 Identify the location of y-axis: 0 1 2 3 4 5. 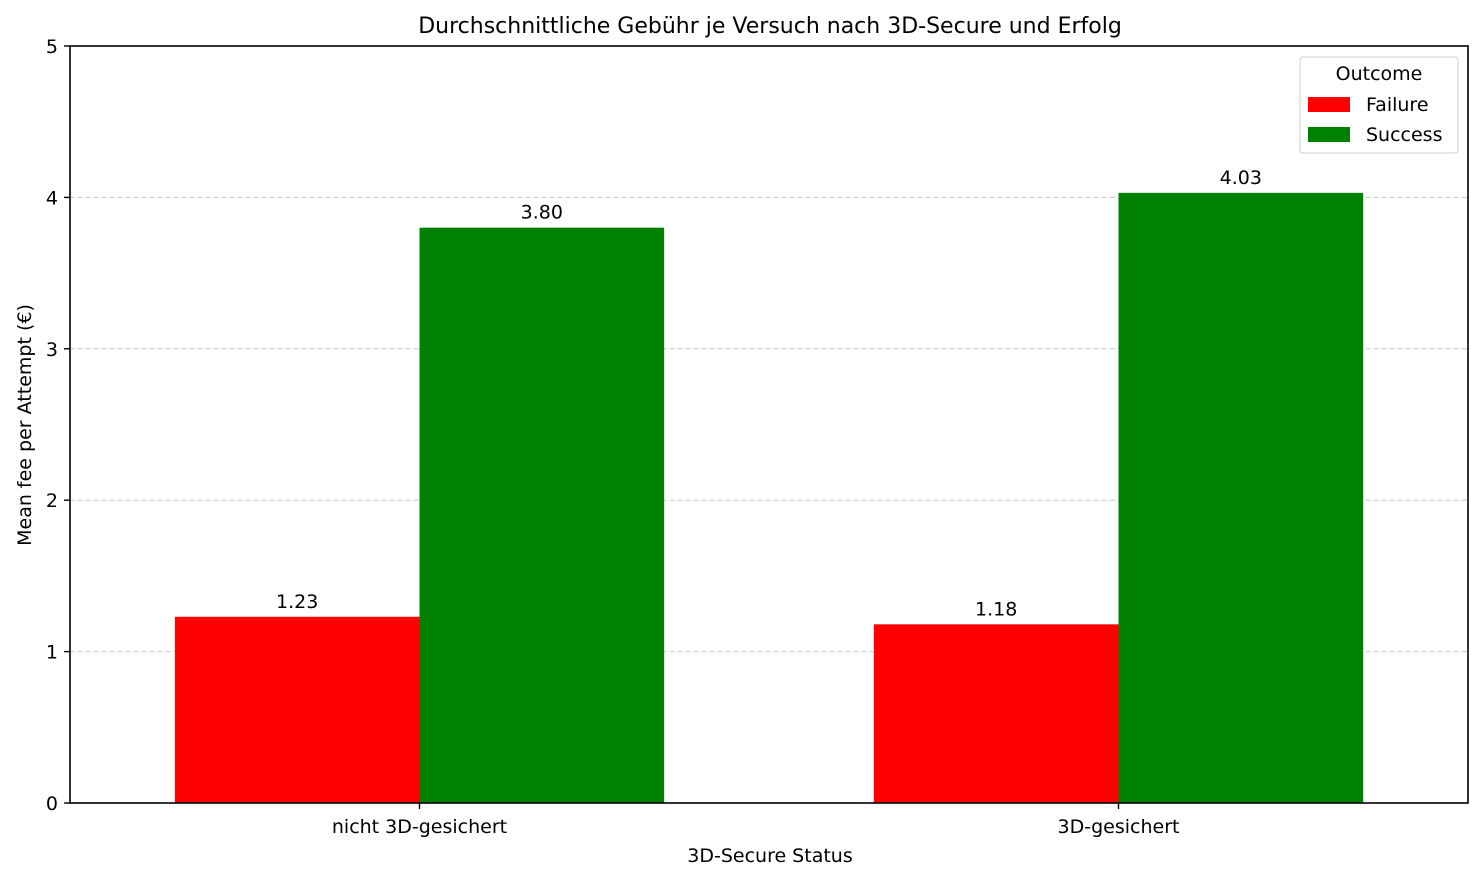
(58, 425).